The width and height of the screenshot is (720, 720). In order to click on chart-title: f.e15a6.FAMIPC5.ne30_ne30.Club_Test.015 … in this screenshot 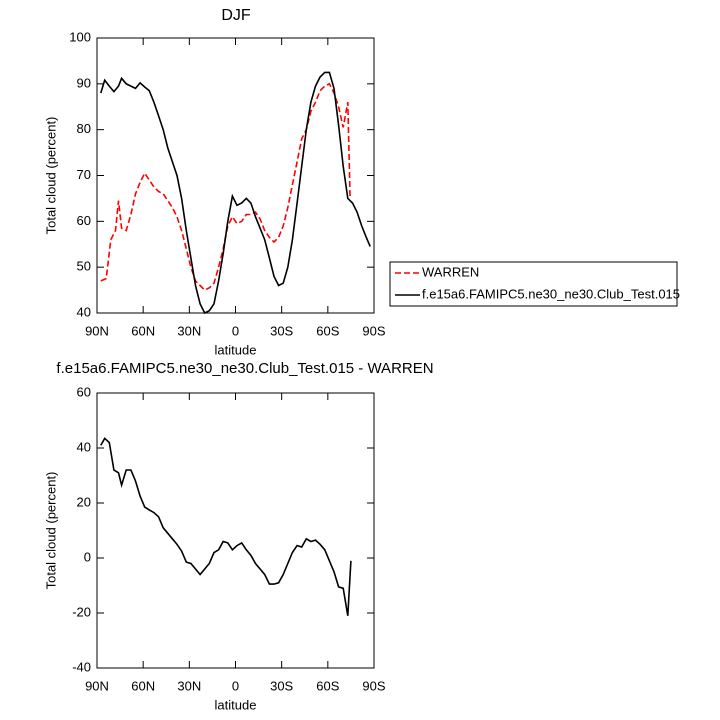, I will do `click(244, 368)`.